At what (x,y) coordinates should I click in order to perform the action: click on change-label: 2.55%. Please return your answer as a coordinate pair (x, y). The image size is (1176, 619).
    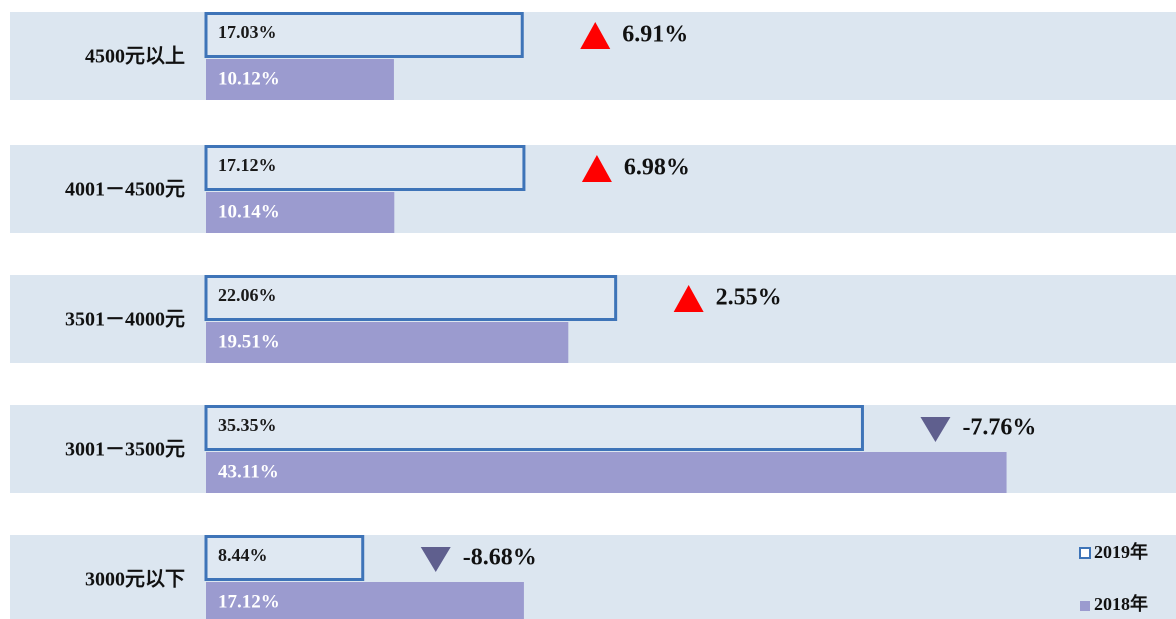
    Looking at the image, I should click on (749, 298).